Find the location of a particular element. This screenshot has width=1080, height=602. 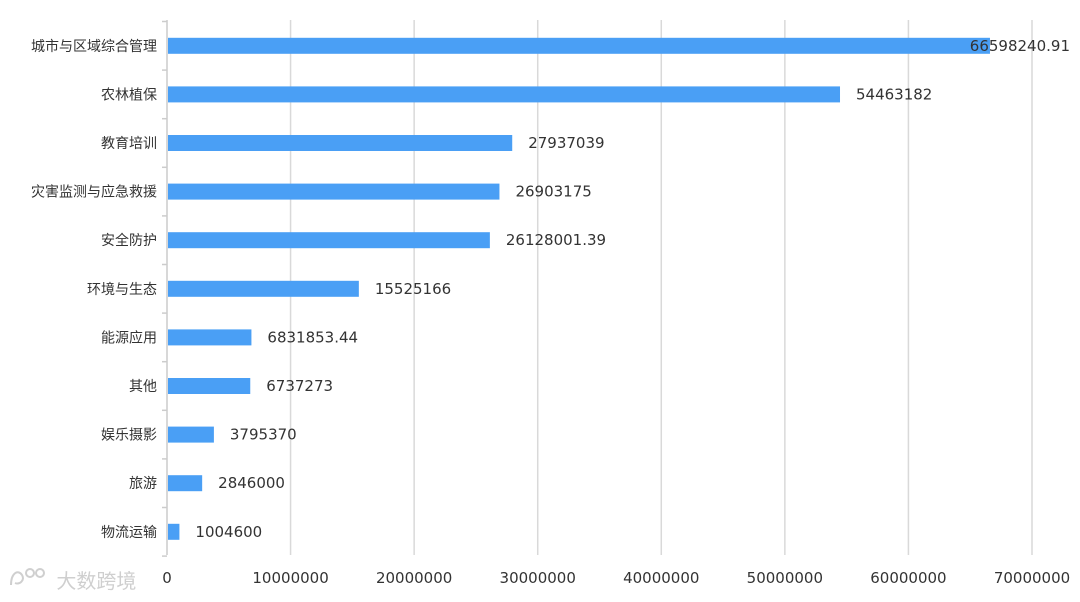

value-label: 26128001.39 is located at coordinates (556, 240).